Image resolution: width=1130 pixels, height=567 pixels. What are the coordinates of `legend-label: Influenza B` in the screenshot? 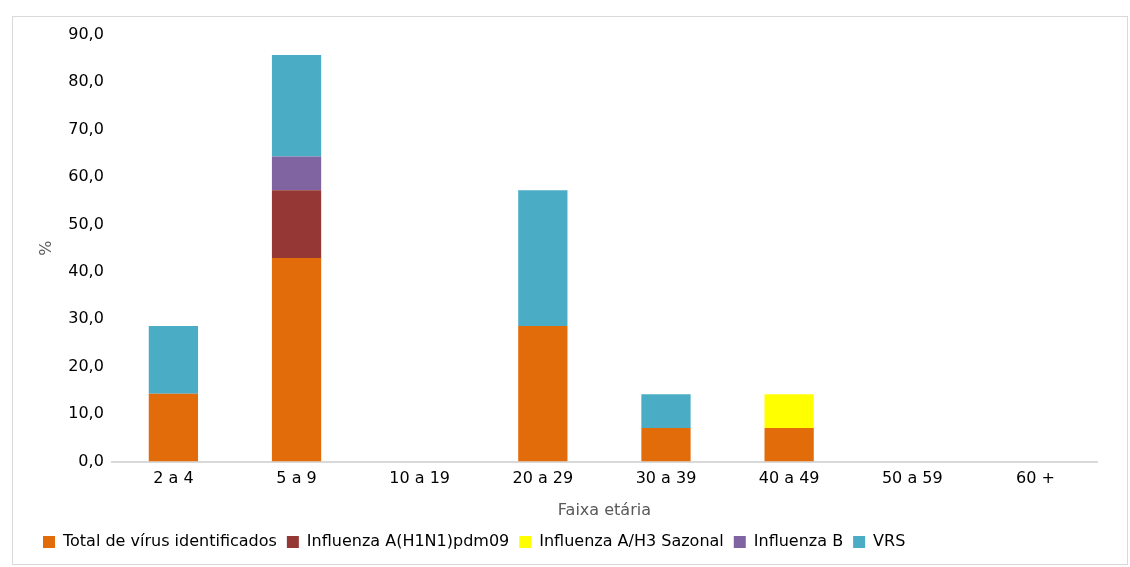 It's located at (798, 541).